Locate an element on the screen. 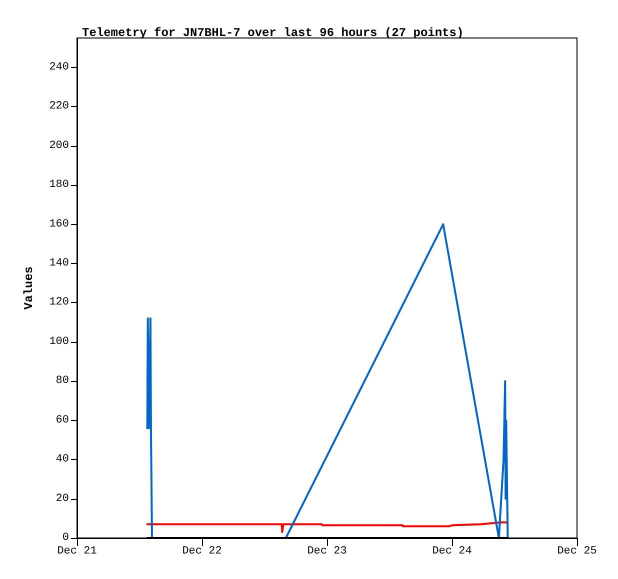 The height and width of the screenshot is (579, 618). y-tick-label: 80 is located at coordinates (62, 381).